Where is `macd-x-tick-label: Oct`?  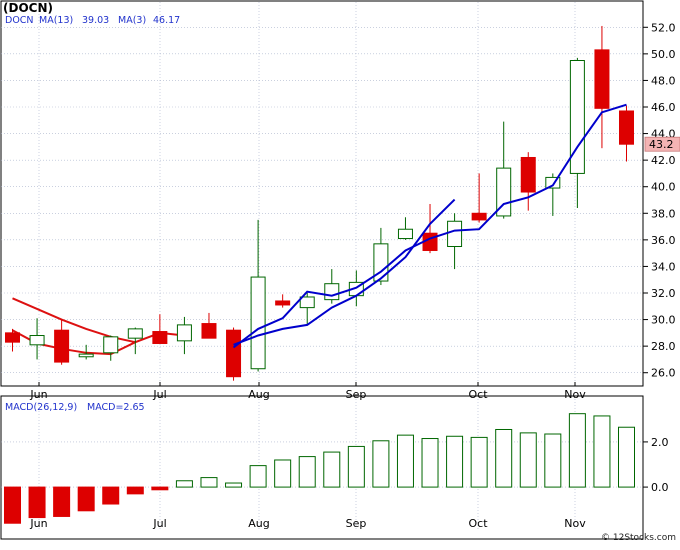
macd-x-tick-label: Oct is located at coordinates (478, 523).